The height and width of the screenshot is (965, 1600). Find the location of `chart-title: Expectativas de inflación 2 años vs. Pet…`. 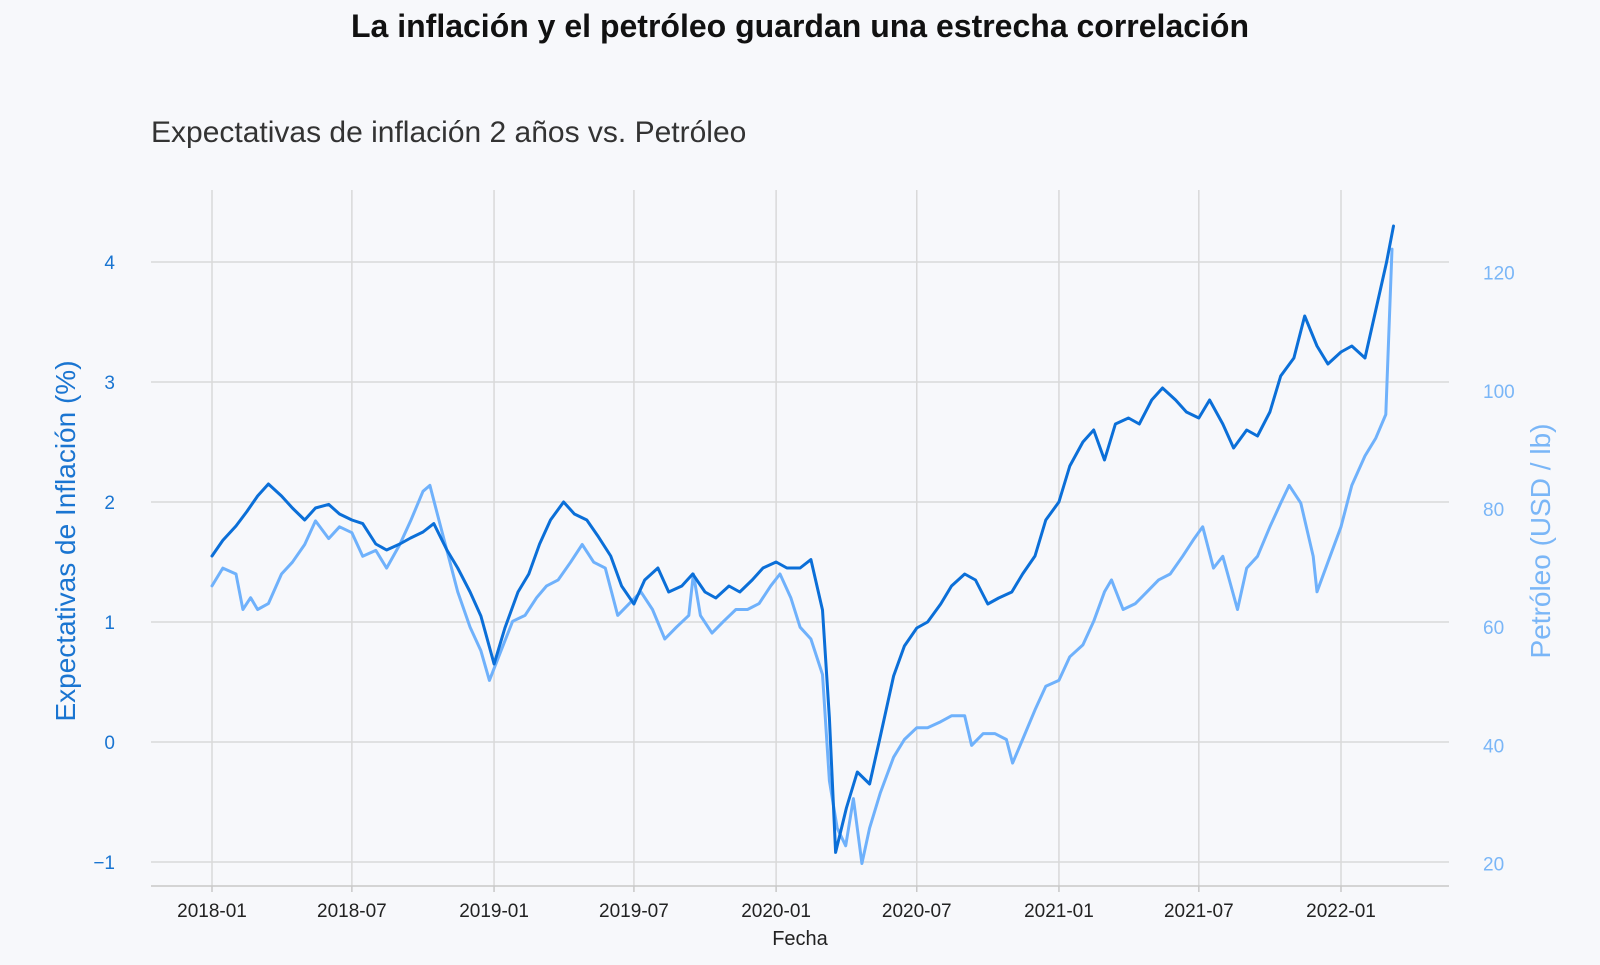

chart-title: Expectativas de inflación 2 años vs. Pet… is located at coordinates (449, 132).